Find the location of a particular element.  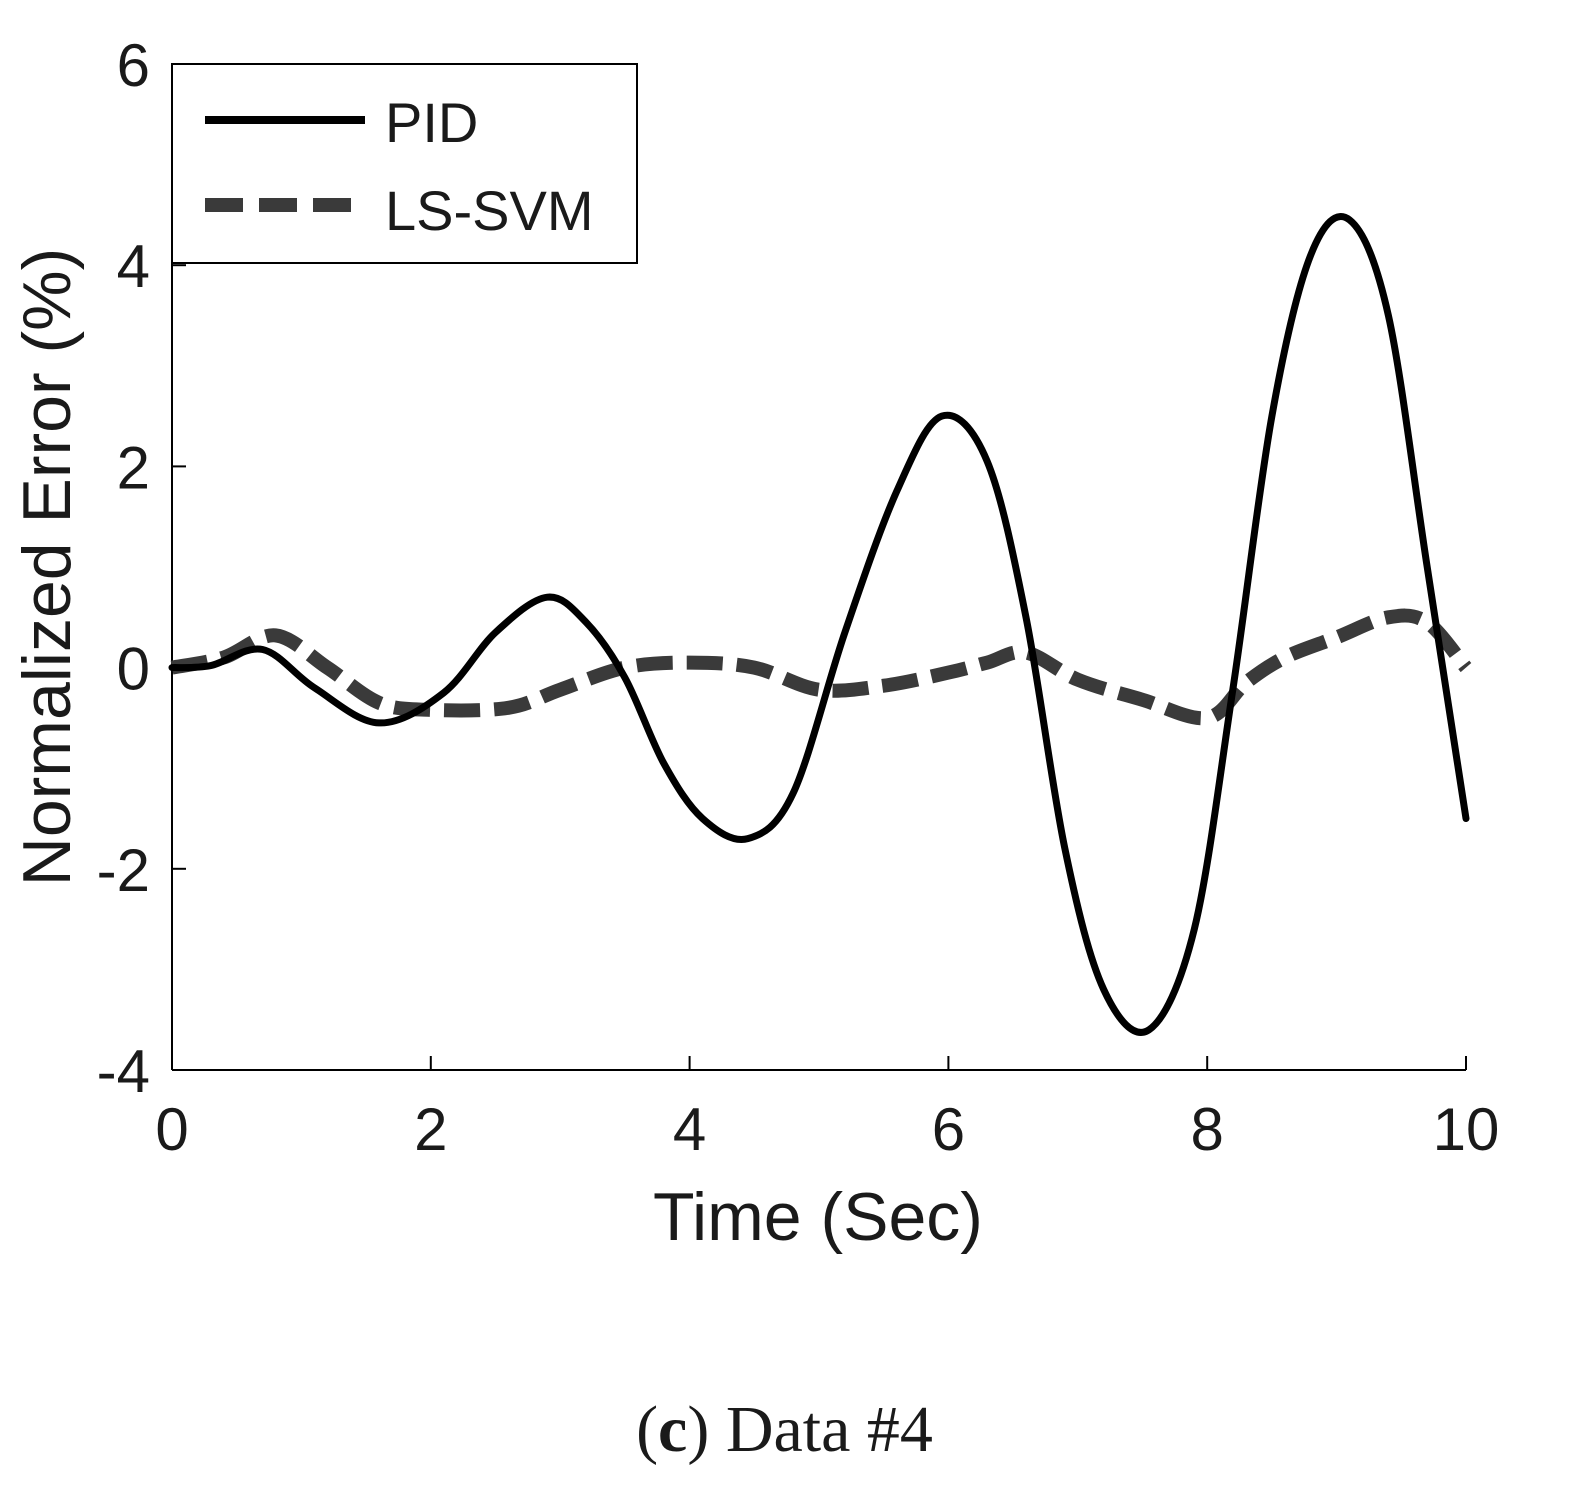

legend-box is located at coordinates (404, 163).